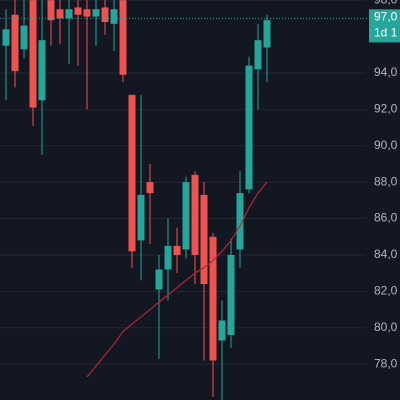 This screenshot has height=400, width=400. I want to click on y-tick-label: 94,0, so click(386, 72).